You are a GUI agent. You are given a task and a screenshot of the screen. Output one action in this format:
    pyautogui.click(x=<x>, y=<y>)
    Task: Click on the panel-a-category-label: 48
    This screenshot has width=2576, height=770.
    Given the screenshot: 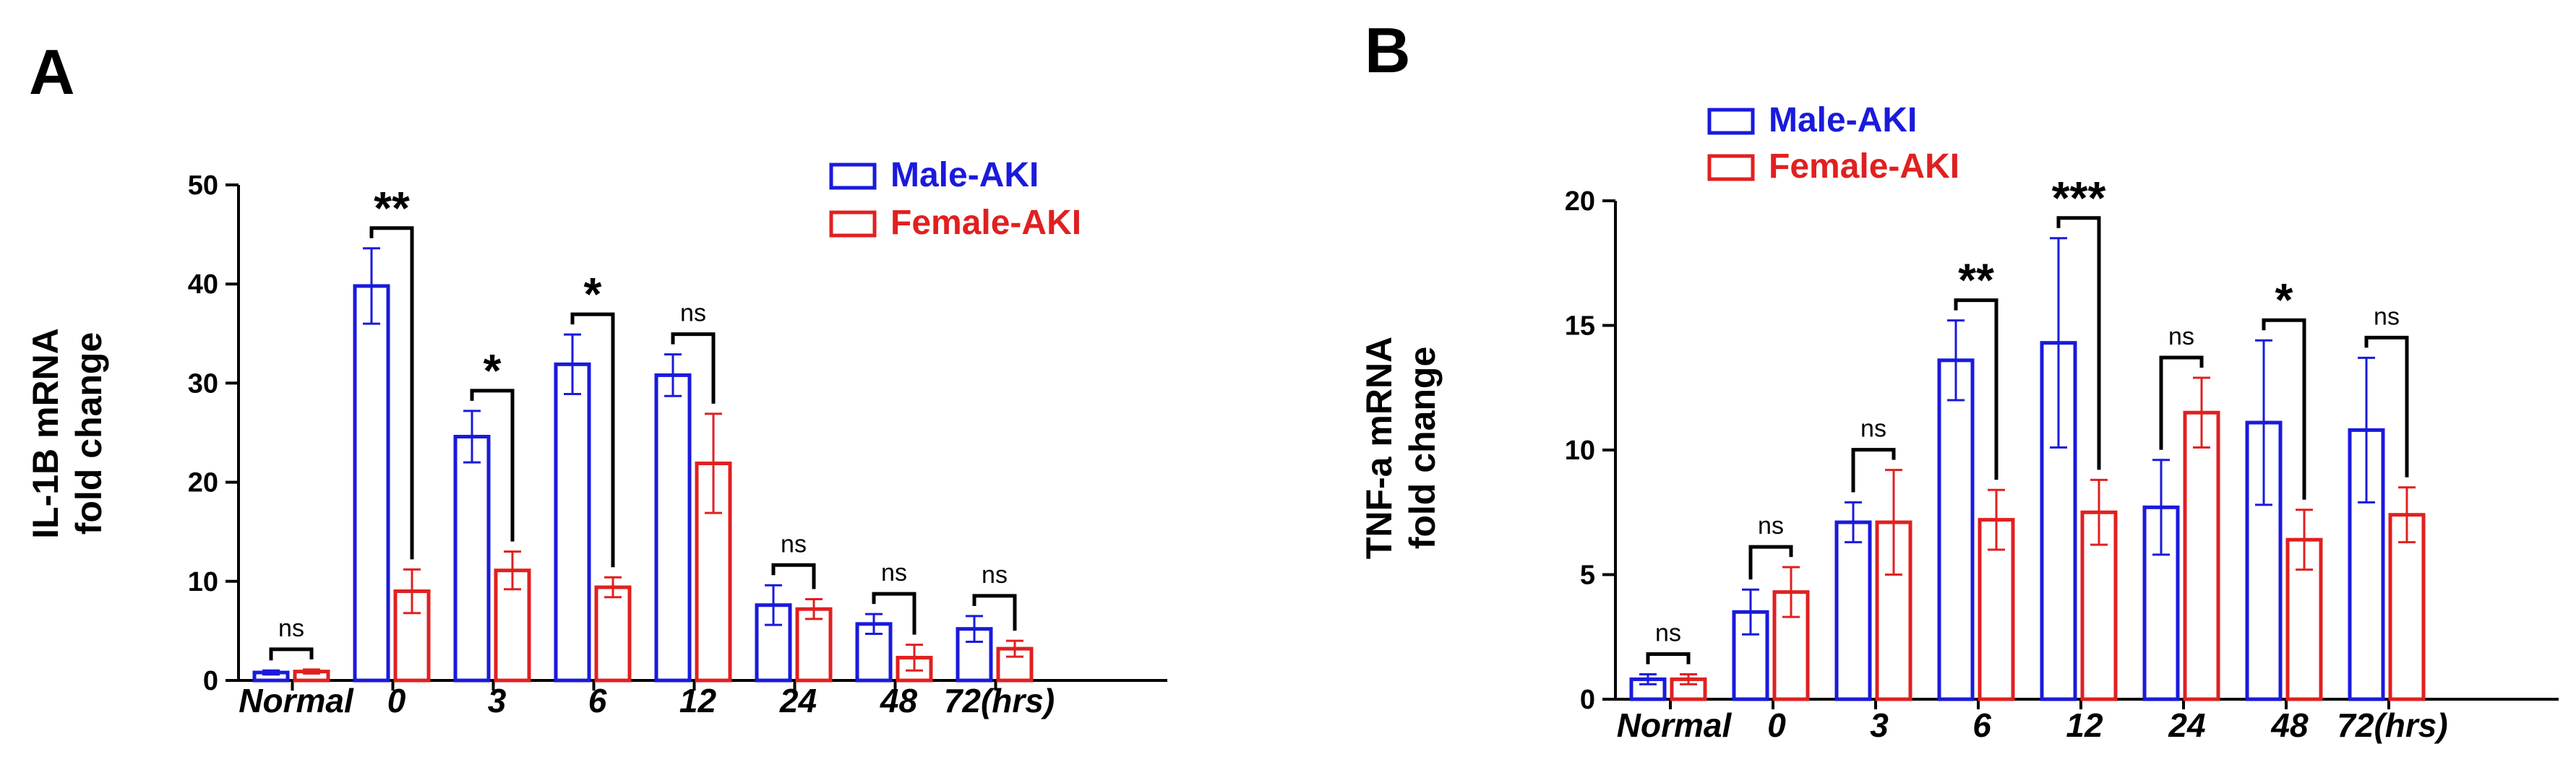 What is the action you would take?
    pyautogui.click(x=899, y=700)
    